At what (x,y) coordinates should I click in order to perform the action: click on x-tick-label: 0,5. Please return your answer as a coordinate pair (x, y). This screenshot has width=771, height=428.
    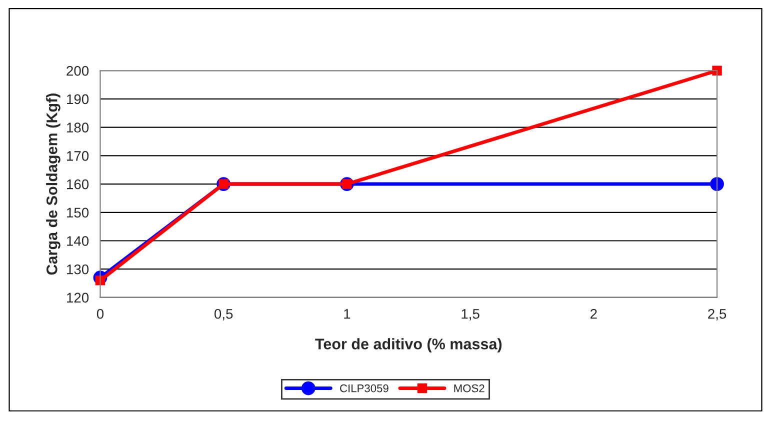
    Looking at the image, I should click on (223, 314).